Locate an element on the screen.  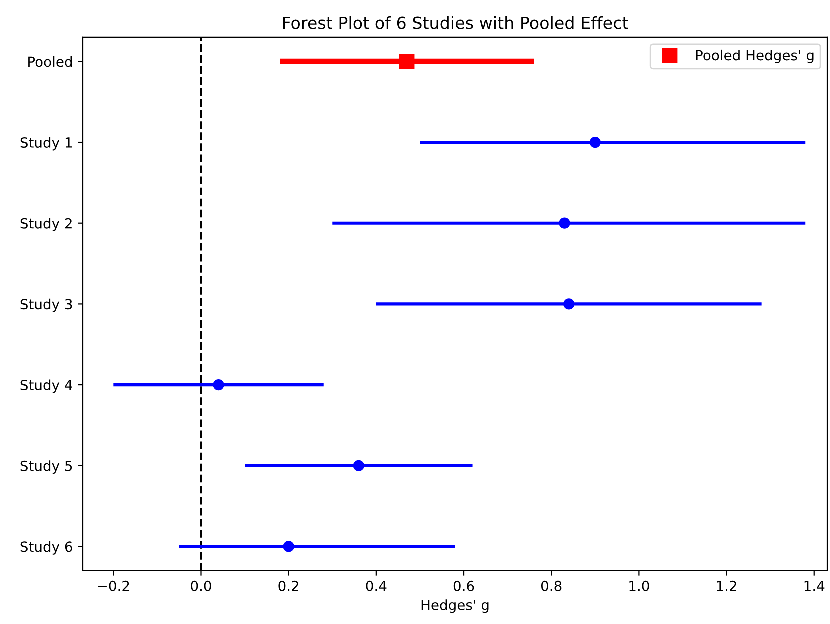
x-tick-label: 0.8 is located at coordinates (551, 586).